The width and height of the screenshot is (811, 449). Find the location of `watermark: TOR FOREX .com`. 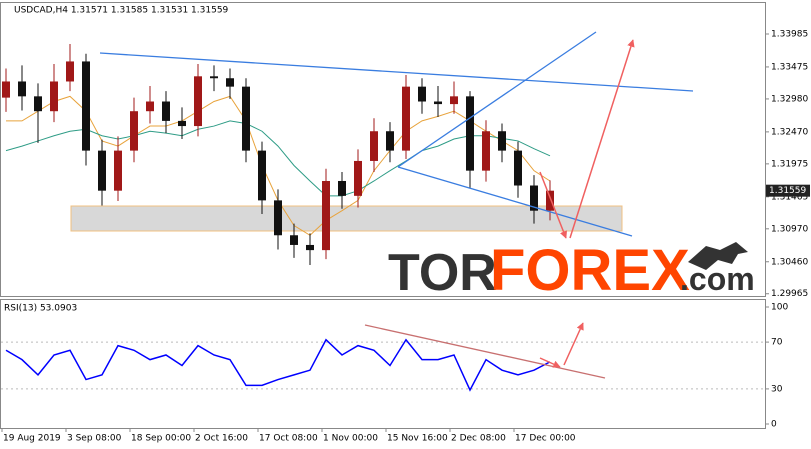

watermark: TOR FOREX .com is located at coordinates (571, 270).